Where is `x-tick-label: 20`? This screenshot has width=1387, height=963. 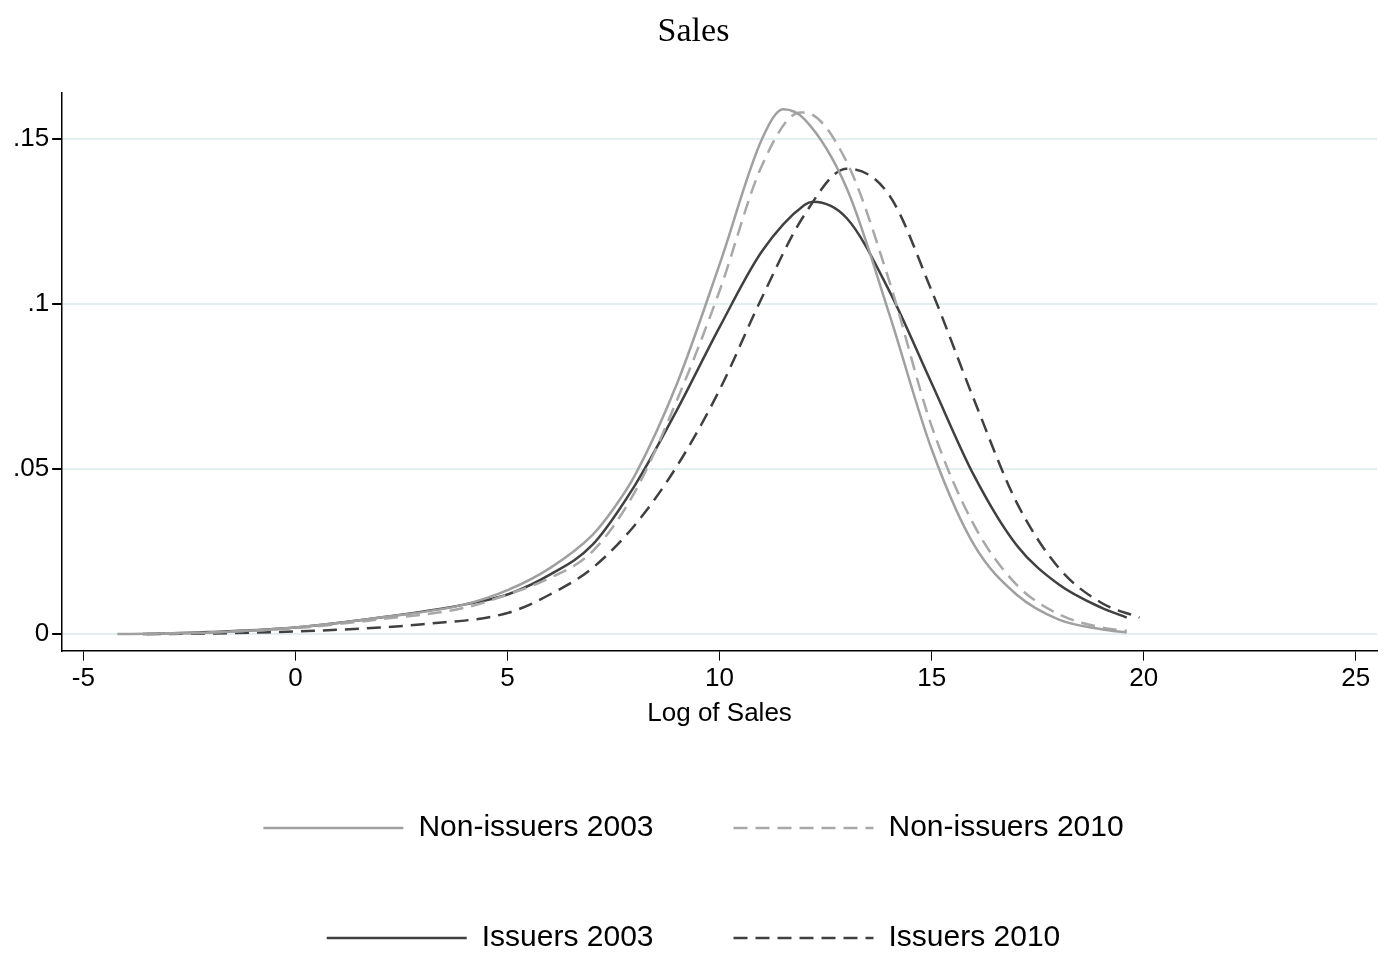 x-tick-label: 20 is located at coordinates (1144, 677).